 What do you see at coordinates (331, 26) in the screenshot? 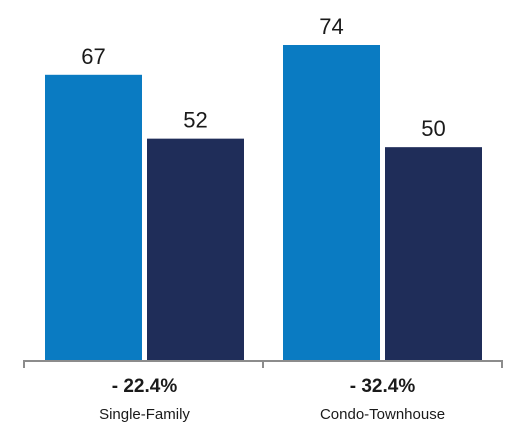
I see `data-label: 74` at bounding box center [331, 26].